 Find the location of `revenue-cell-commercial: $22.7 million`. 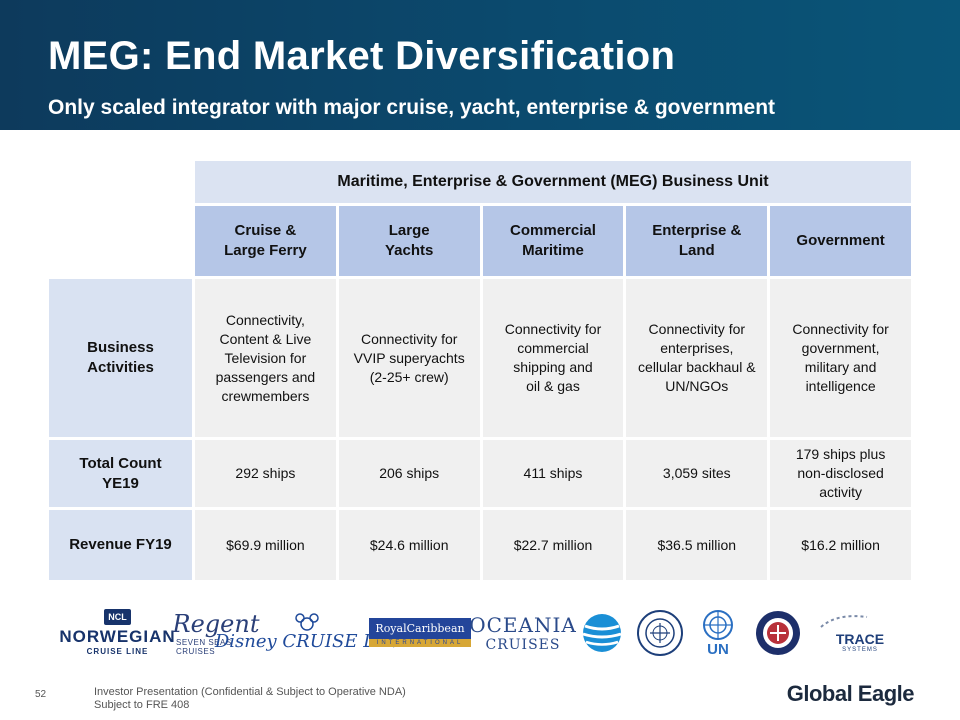

revenue-cell-commercial: $22.7 million is located at coordinates (553, 545).